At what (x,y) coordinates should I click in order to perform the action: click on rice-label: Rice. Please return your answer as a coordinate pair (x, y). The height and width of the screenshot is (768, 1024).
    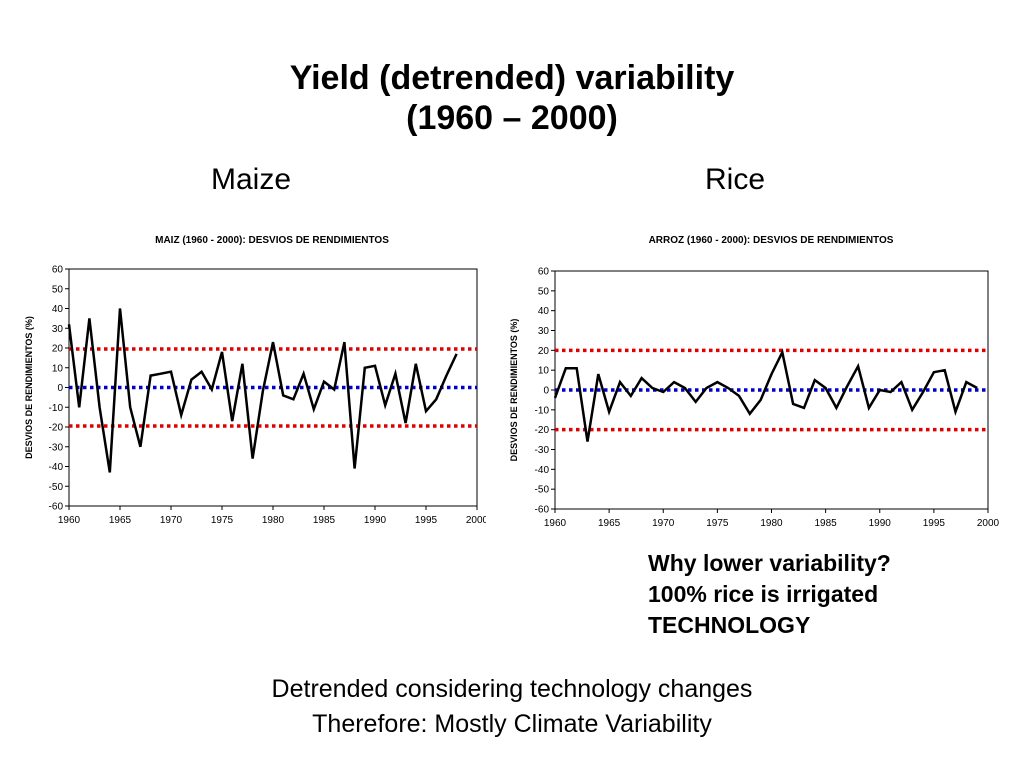
    Looking at the image, I should click on (734, 179).